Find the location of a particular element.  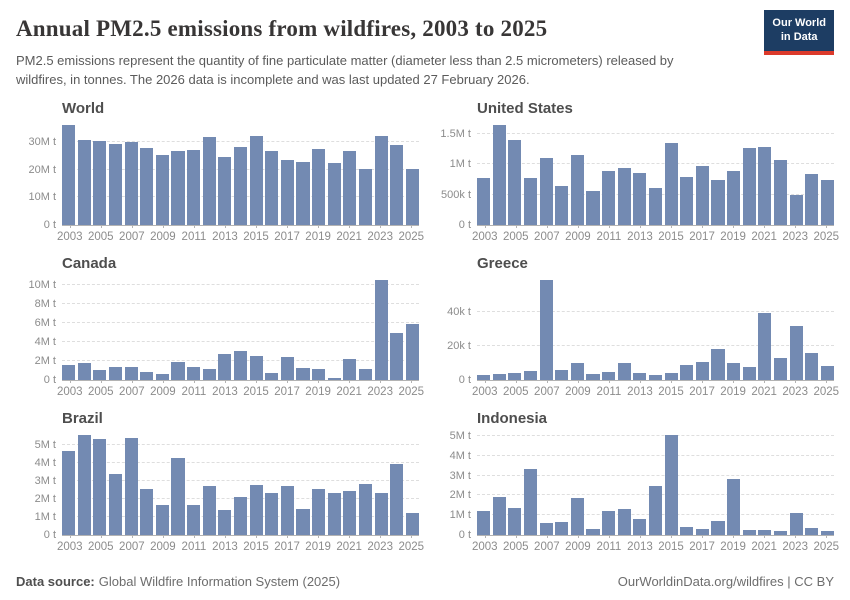

bar-indonesia-2008 is located at coordinates (562, 528).